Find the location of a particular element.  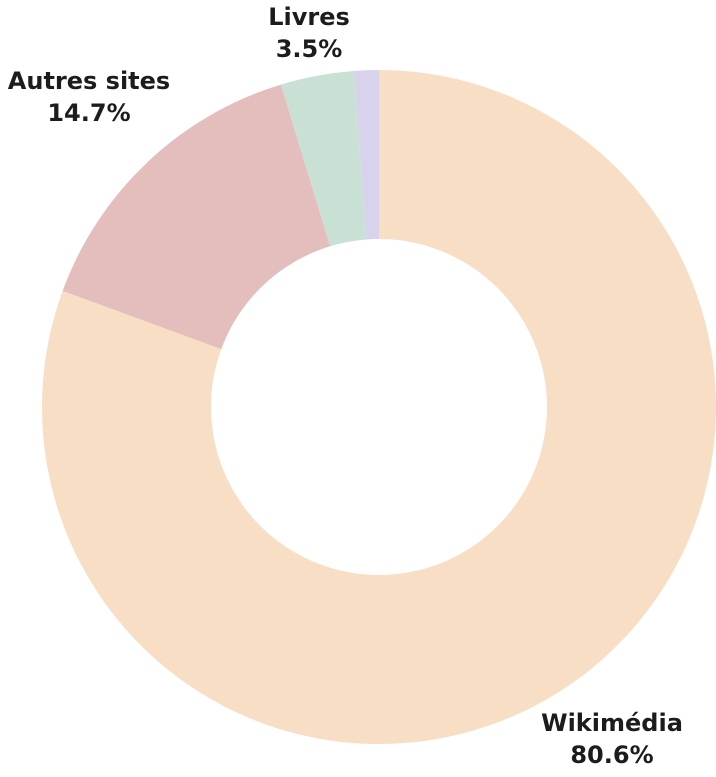

slice-value-livres: 3.5% is located at coordinates (309, 49).